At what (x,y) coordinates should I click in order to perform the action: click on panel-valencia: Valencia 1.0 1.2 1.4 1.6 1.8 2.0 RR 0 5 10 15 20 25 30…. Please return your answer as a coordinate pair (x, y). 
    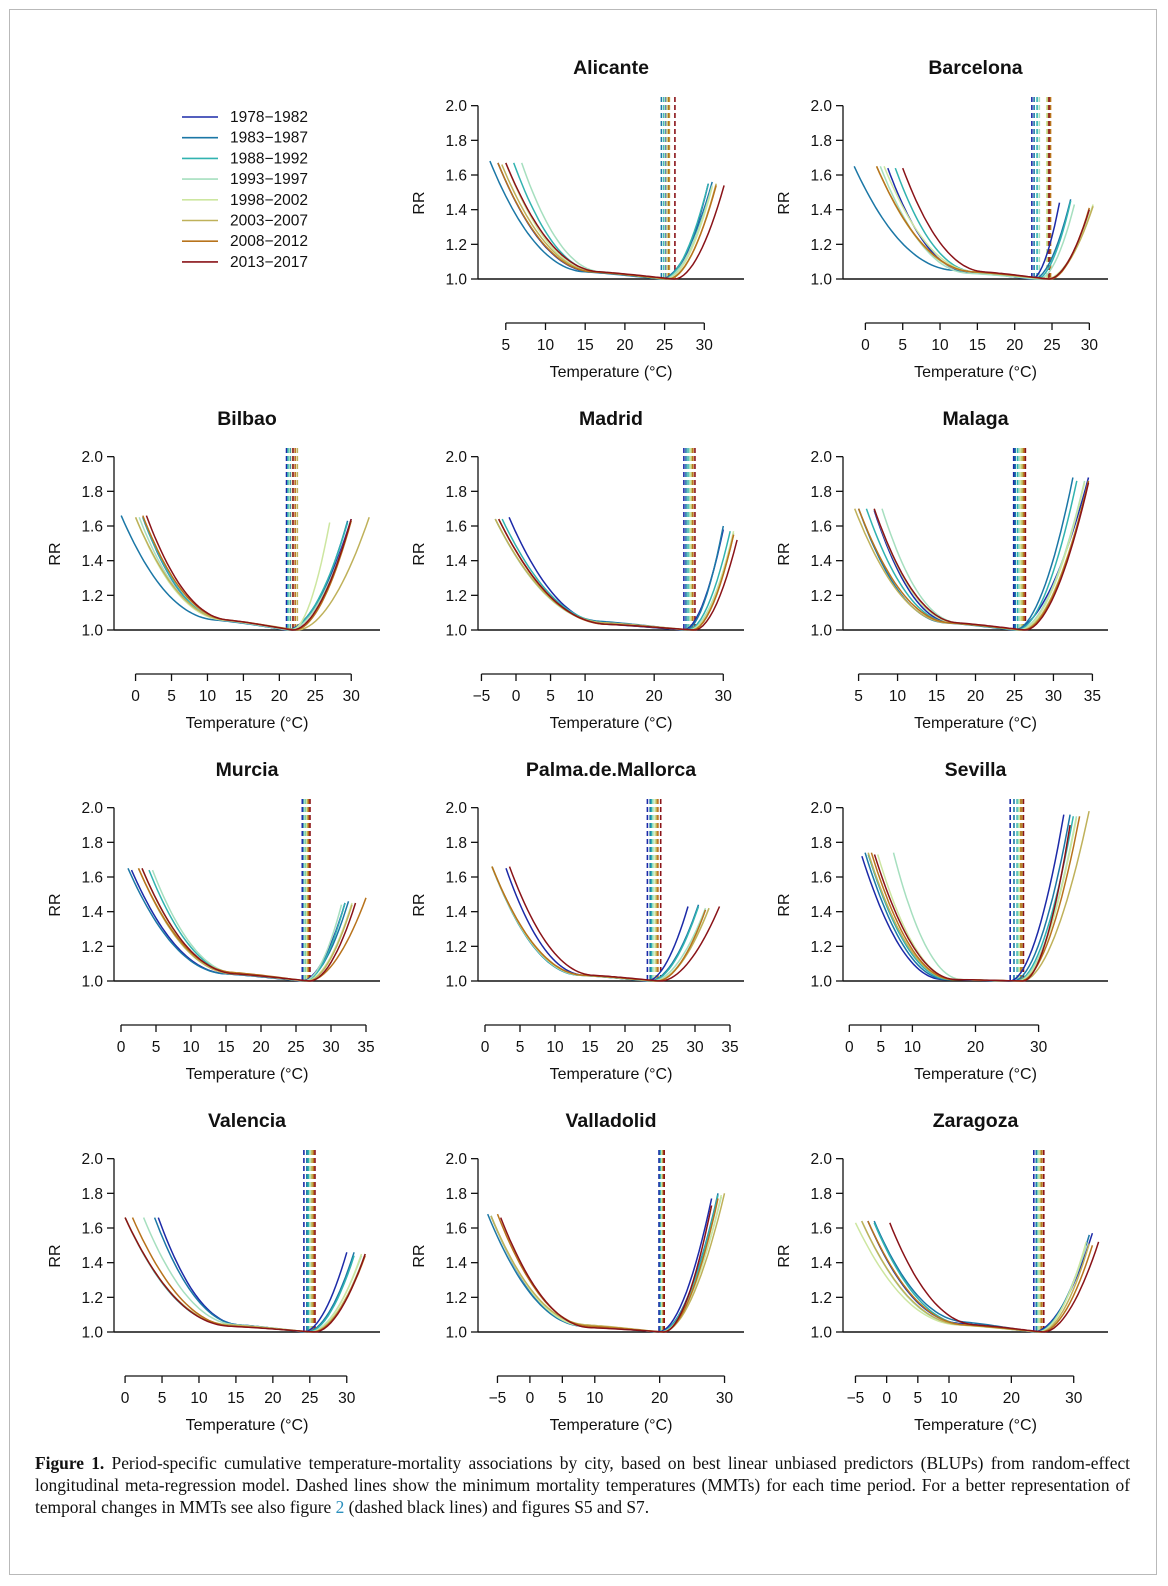
    Looking at the image, I should click on (213, 1272).